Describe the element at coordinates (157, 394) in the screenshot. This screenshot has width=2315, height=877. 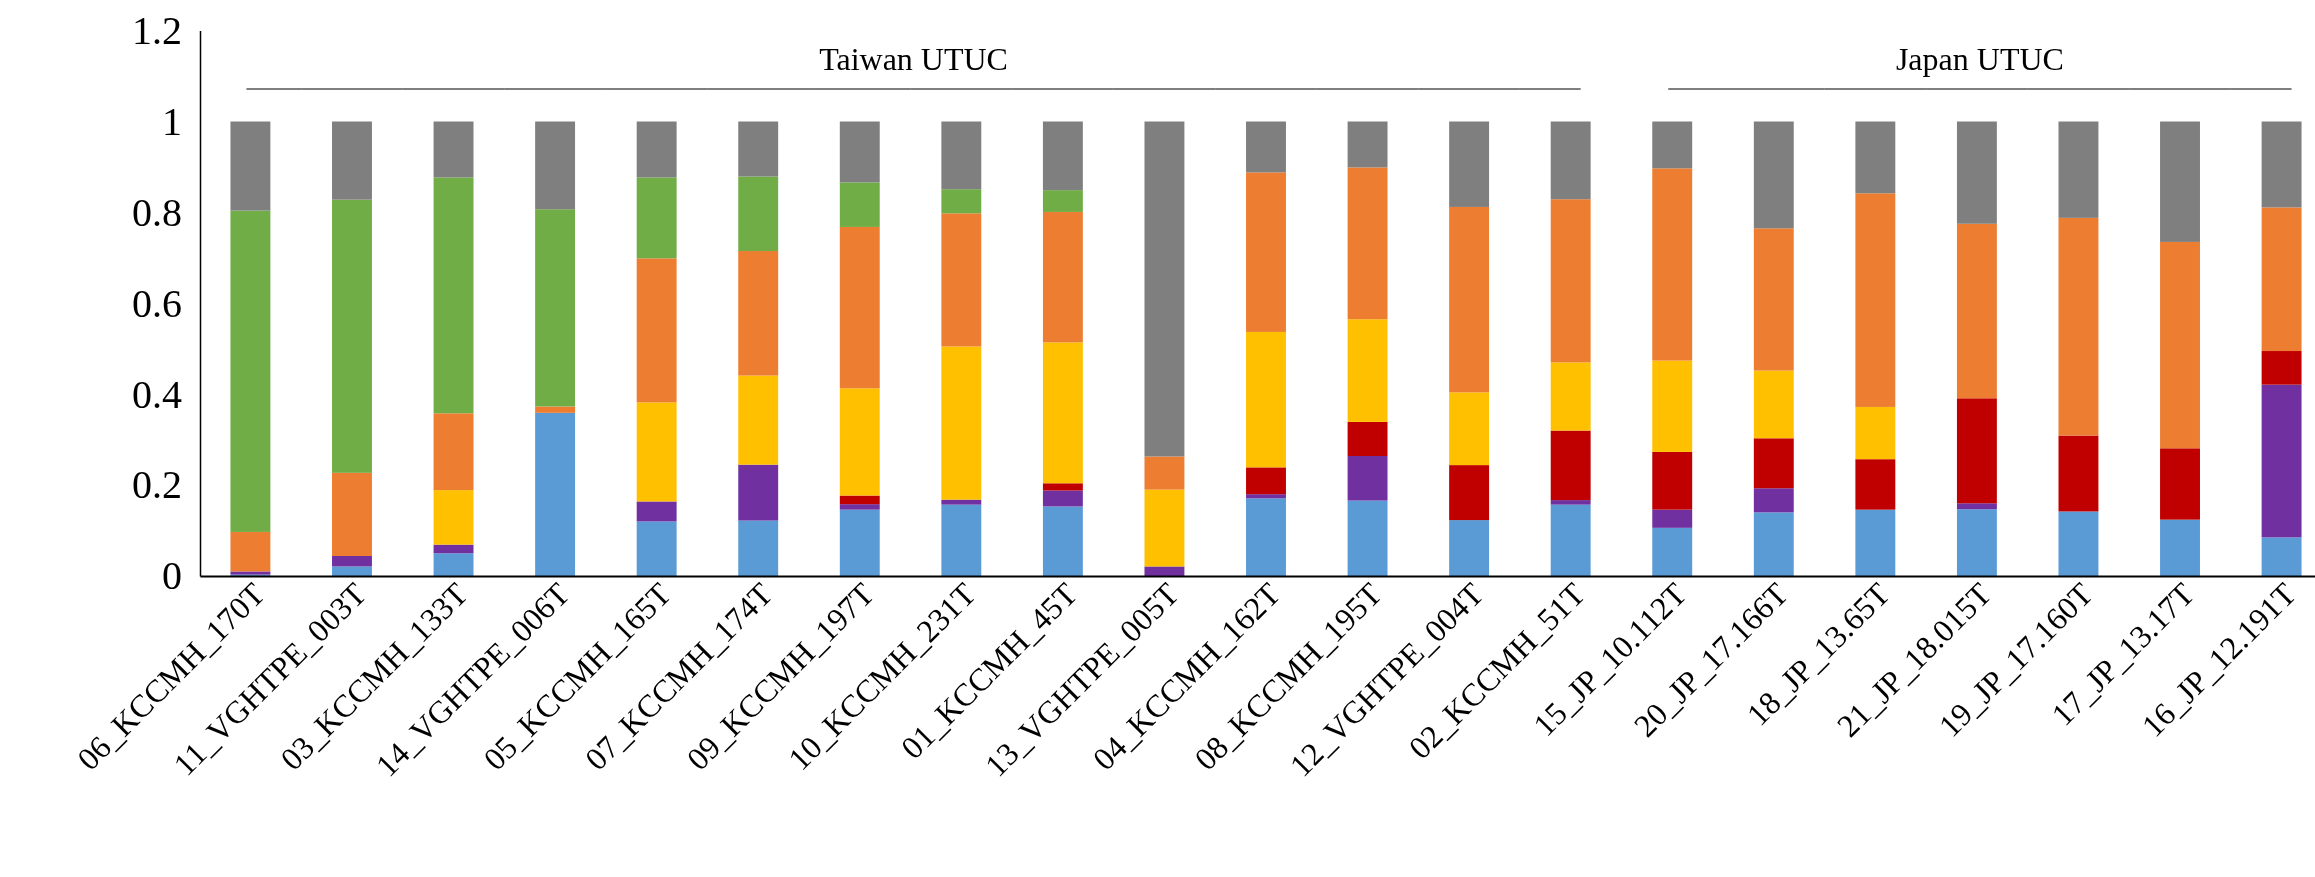
I see `y-tick-label: 0.4` at that location.